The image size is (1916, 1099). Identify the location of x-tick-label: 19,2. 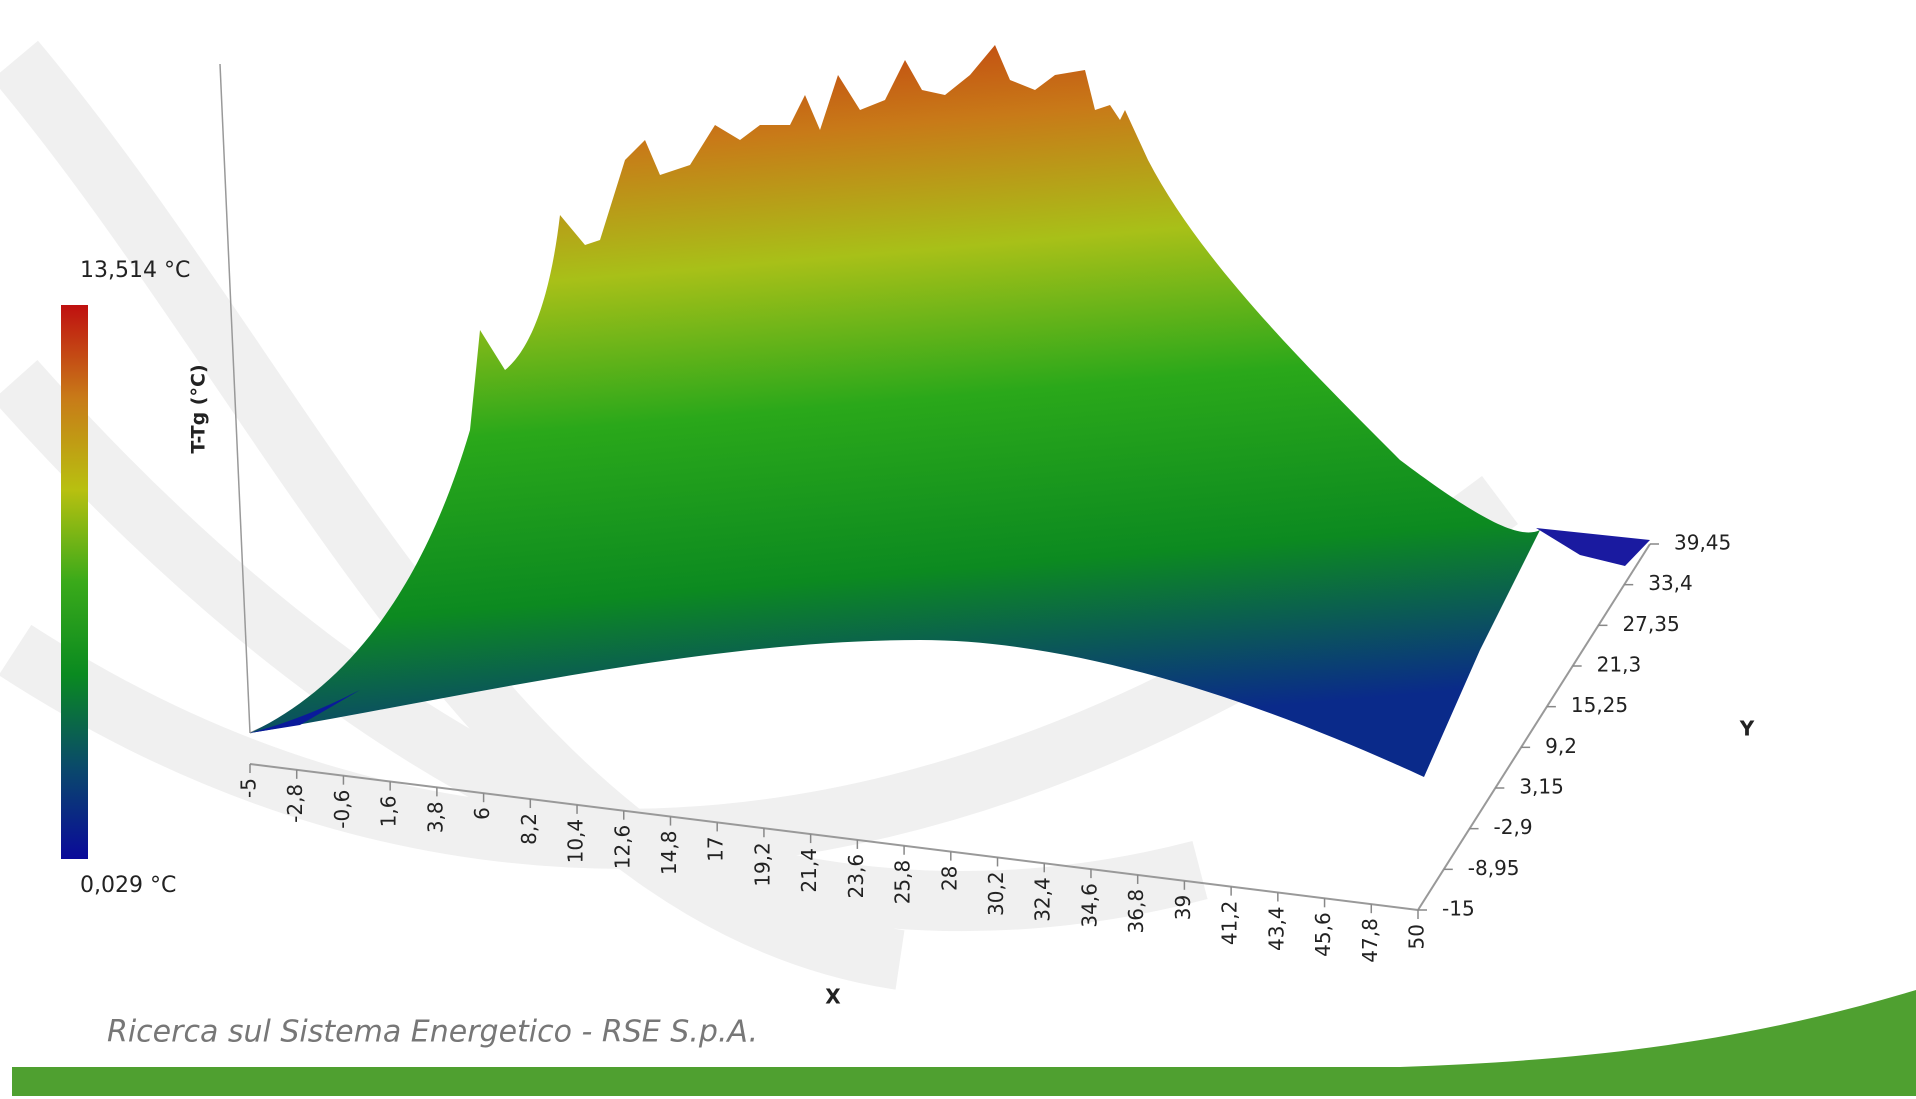
(762, 864).